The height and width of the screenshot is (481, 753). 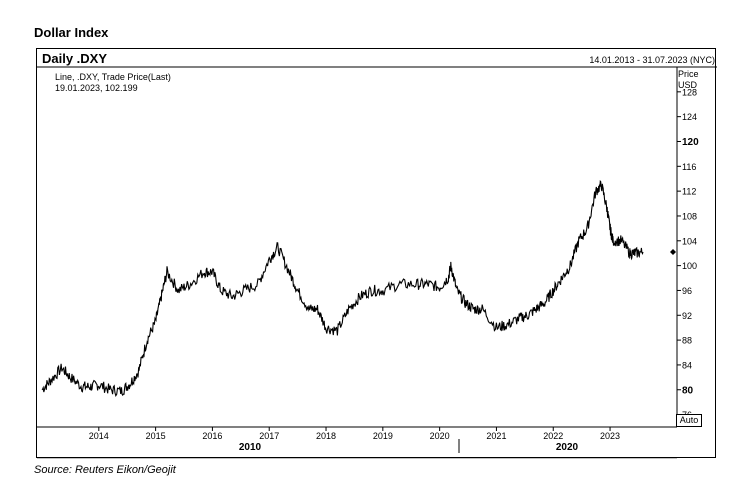 I want to click on y-tick-label: 80, so click(x=688, y=390).